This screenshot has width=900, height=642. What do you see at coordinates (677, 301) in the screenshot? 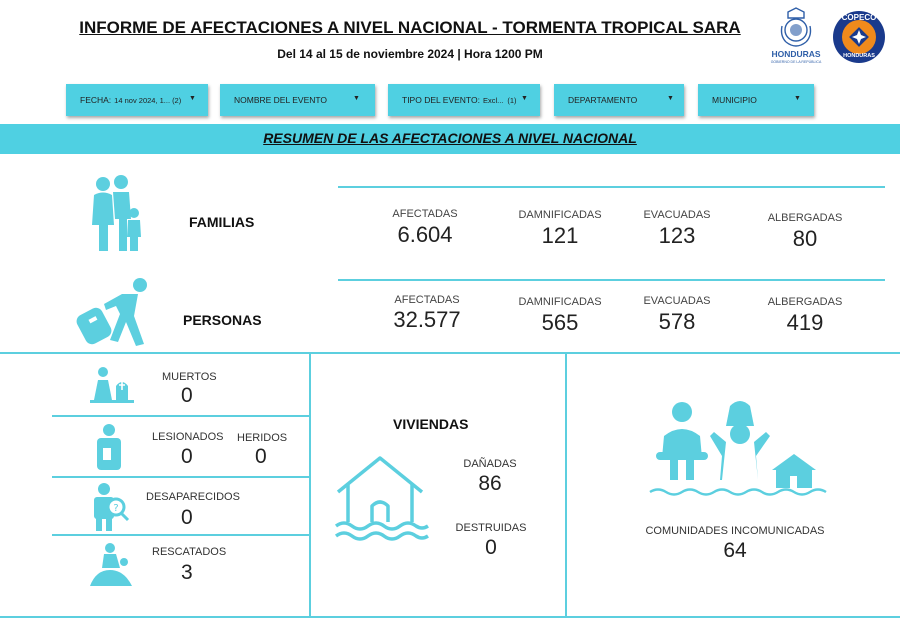
I see `personas-evacuadas-label: EVACUADAS` at bounding box center [677, 301].